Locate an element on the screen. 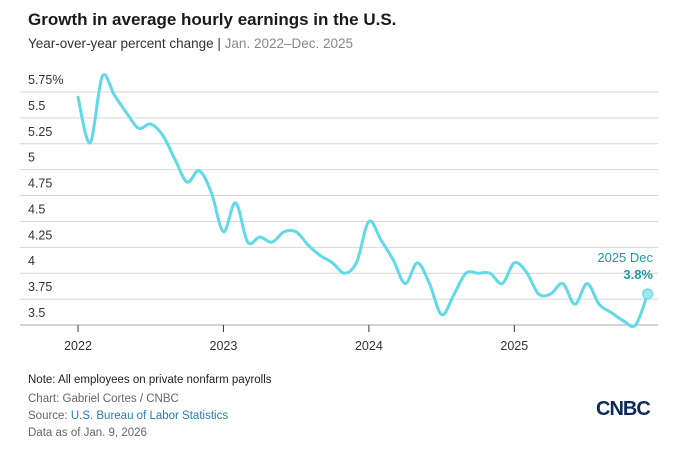 This screenshot has width=674, height=452. y-tick-label: 5 is located at coordinates (31, 158).